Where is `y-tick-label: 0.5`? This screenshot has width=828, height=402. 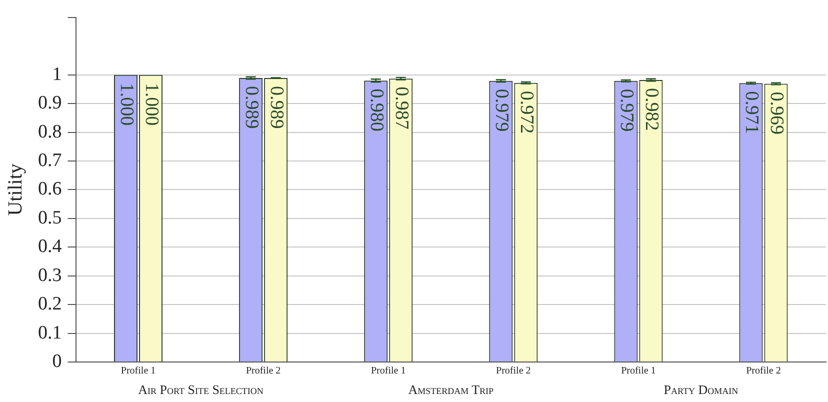
y-tick-label: 0.5 is located at coordinates (50, 217).